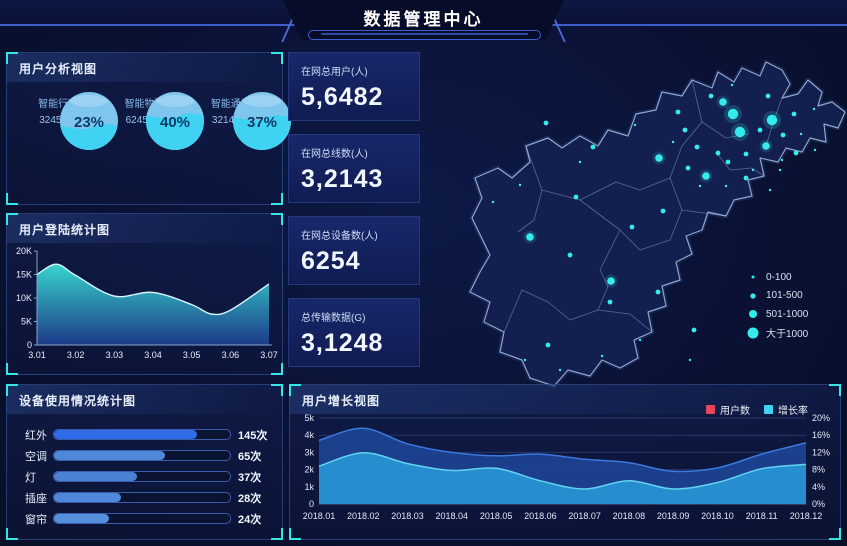  I want to click on header-decoration-inner, so click(424, 34).